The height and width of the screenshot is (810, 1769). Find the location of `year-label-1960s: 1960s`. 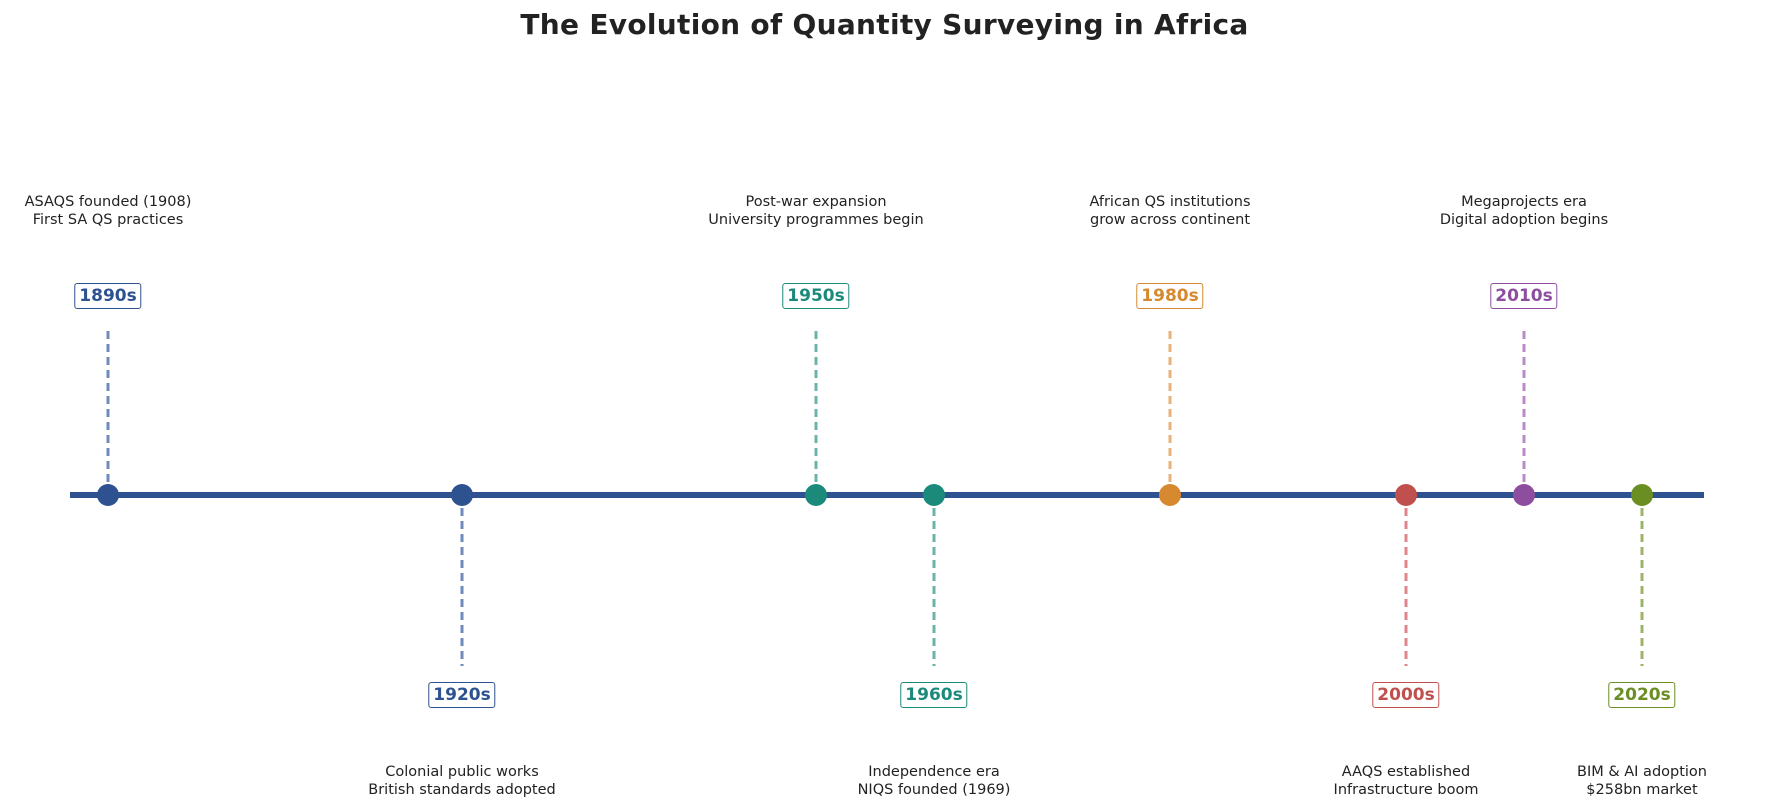

year-label-1960s: 1960s is located at coordinates (934, 695).